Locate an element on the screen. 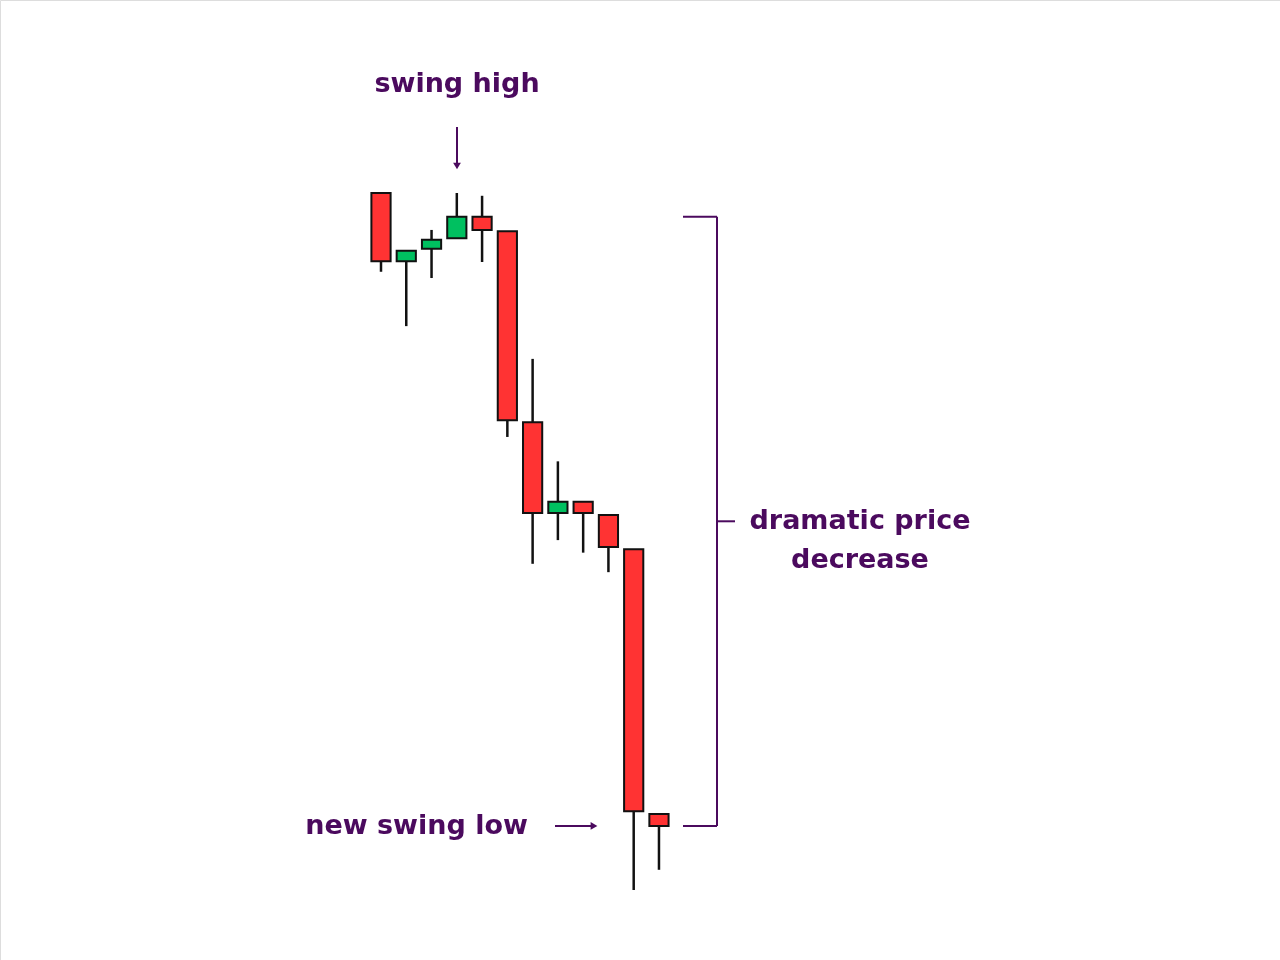 Image resolution: width=1280 pixels, height=960 pixels. annotation: new swing low is located at coordinates (416, 824).